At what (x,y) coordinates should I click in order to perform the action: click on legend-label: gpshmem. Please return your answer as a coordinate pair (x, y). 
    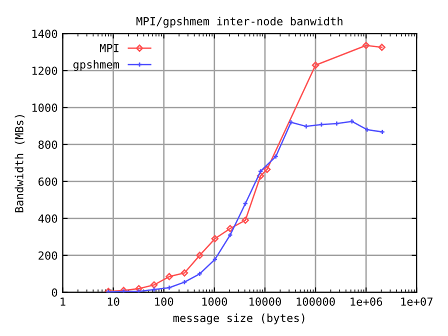
    Looking at the image, I should click on (96, 65).